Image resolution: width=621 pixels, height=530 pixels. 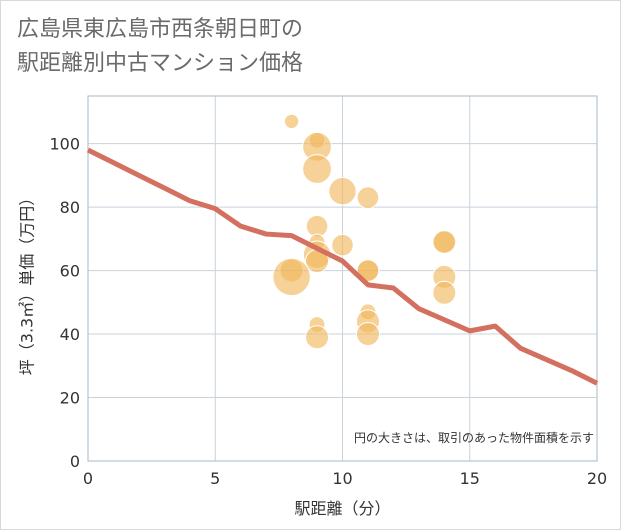 I want to click on x-tick-label: 10, so click(x=342, y=478).